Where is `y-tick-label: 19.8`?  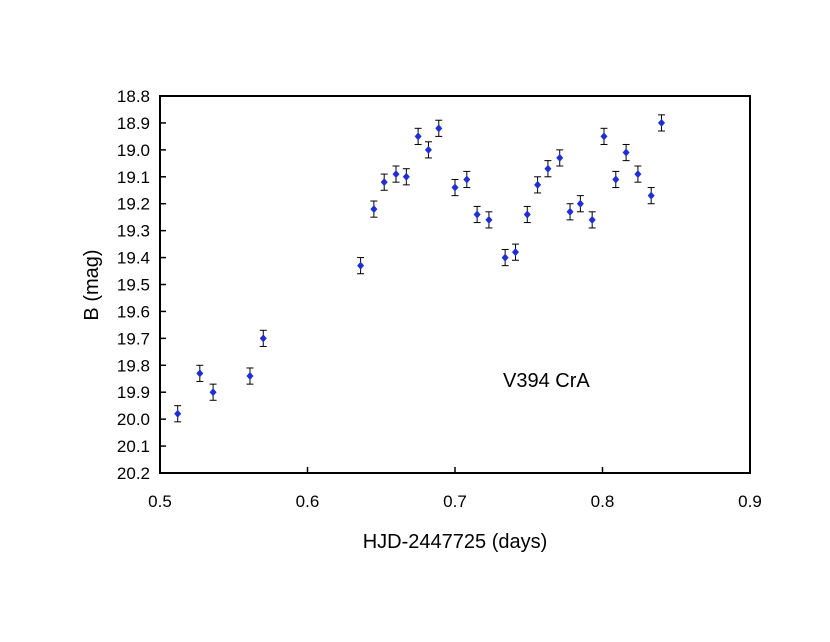
y-tick-label: 19.8 is located at coordinates (133, 365).